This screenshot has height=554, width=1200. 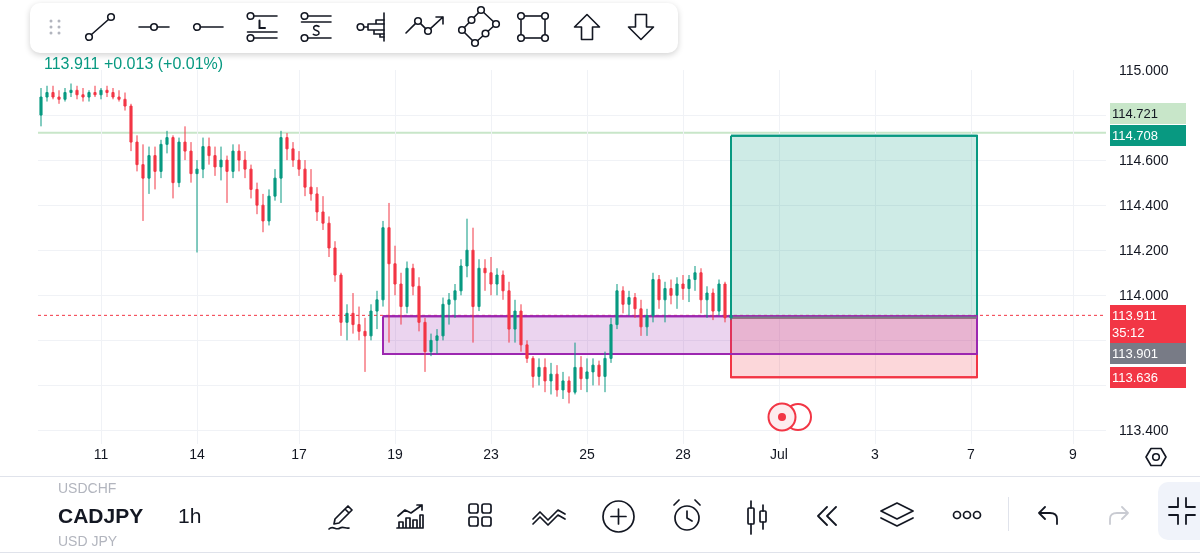 What do you see at coordinates (587, 454) in the screenshot?
I see `x-tick-label: 25` at bounding box center [587, 454].